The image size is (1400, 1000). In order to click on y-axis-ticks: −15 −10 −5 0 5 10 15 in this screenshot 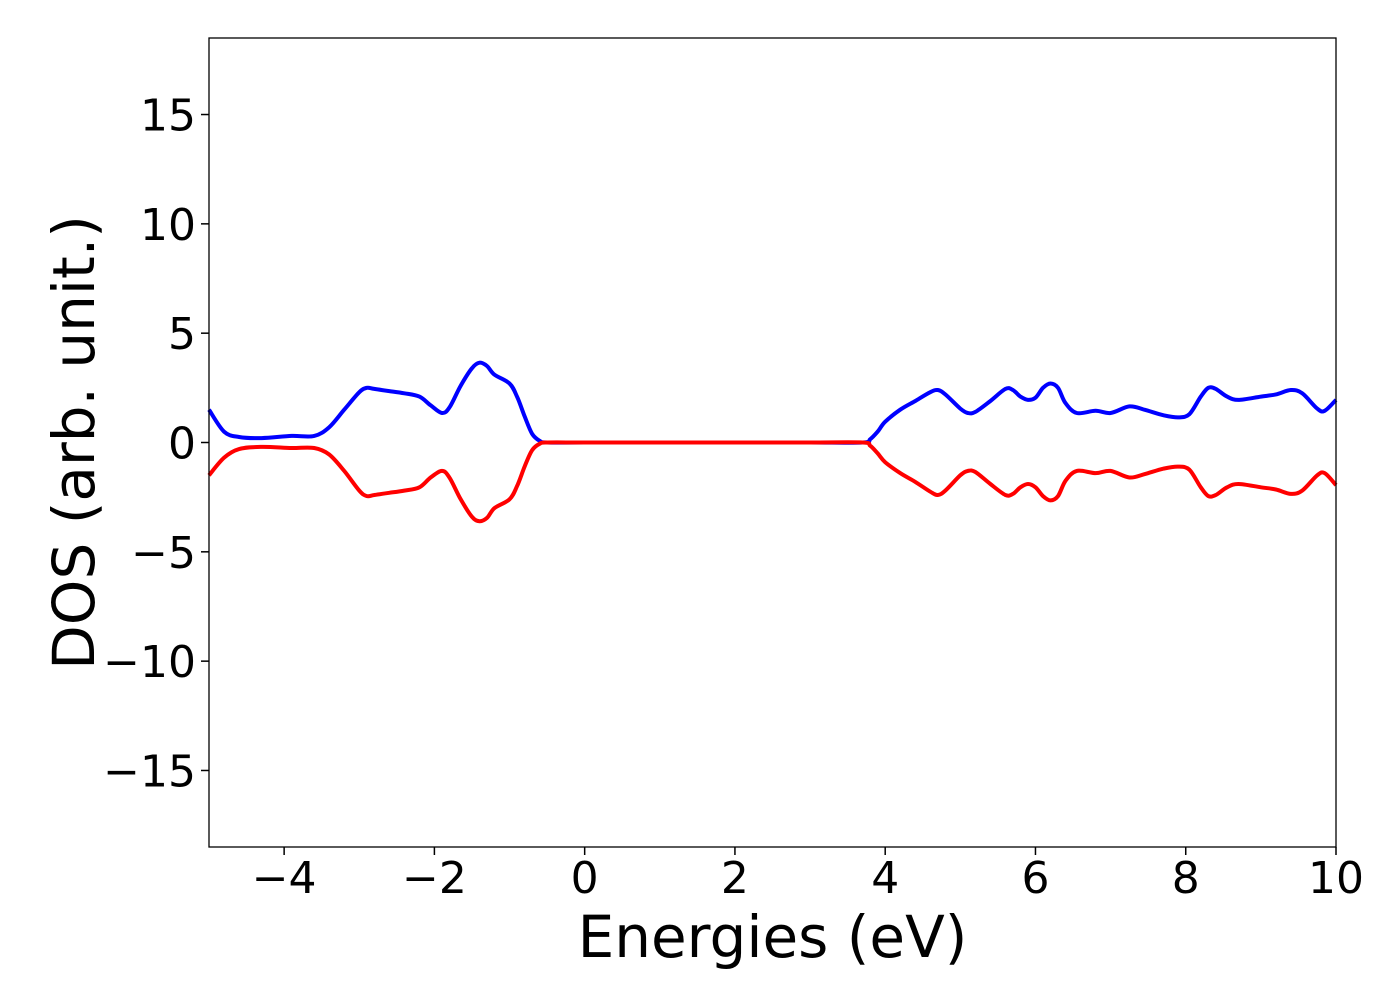, I will do `click(156, 444)`.